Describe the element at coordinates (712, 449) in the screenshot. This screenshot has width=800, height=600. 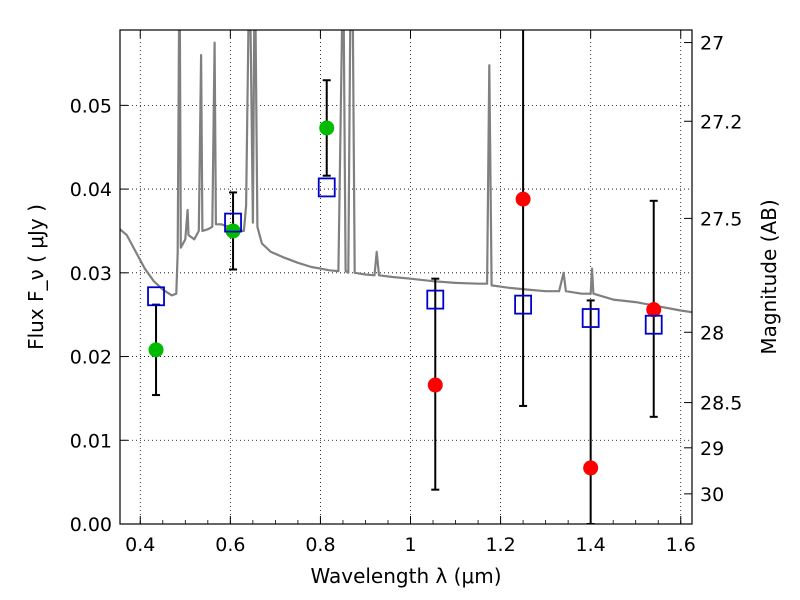
I see `right-tick-label: 29` at that location.